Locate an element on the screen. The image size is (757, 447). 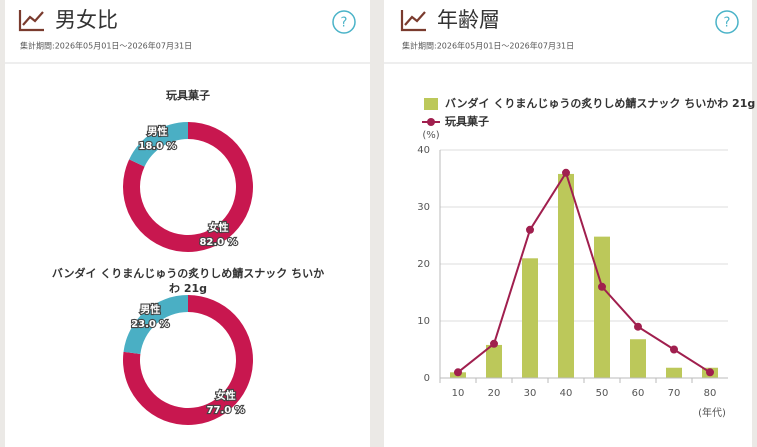
x-tick-label: 60 is located at coordinates (638, 393).